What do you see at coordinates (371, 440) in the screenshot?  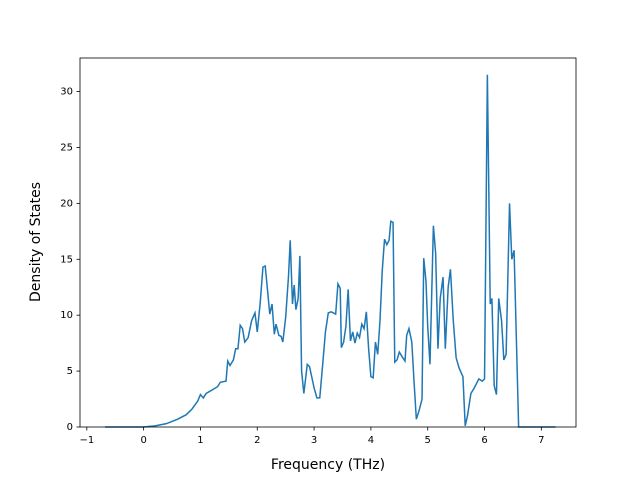 I see `x-tick-label: 4` at bounding box center [371, 440].